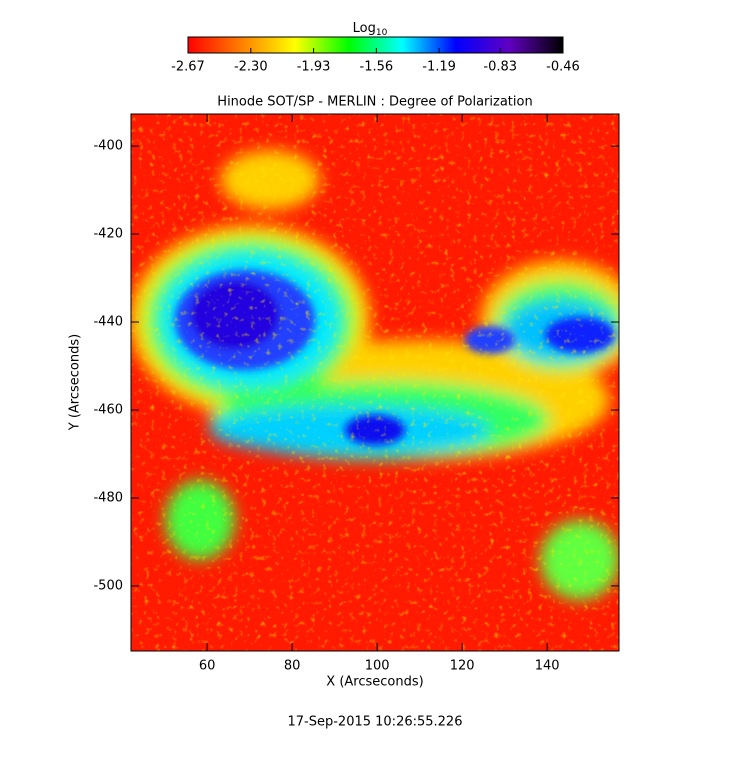 The height and width of the screenshot is (768, 750). I want to click on colorbar-tick-label: -2.67, so click(188, 67).